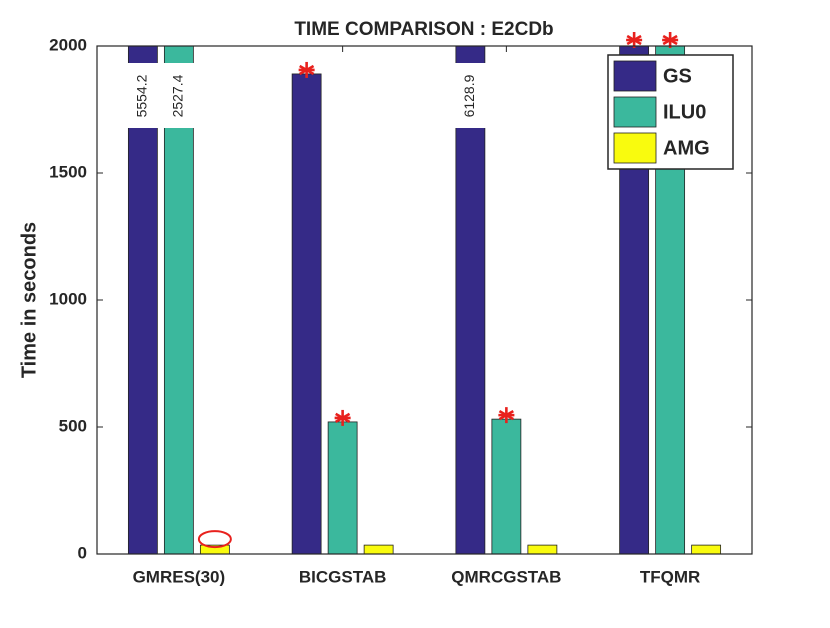 The image size is (830, 628). Describe the element at coordinates (68, 298) in the screenshot. I see `y-tick-label: 1000` at that location.